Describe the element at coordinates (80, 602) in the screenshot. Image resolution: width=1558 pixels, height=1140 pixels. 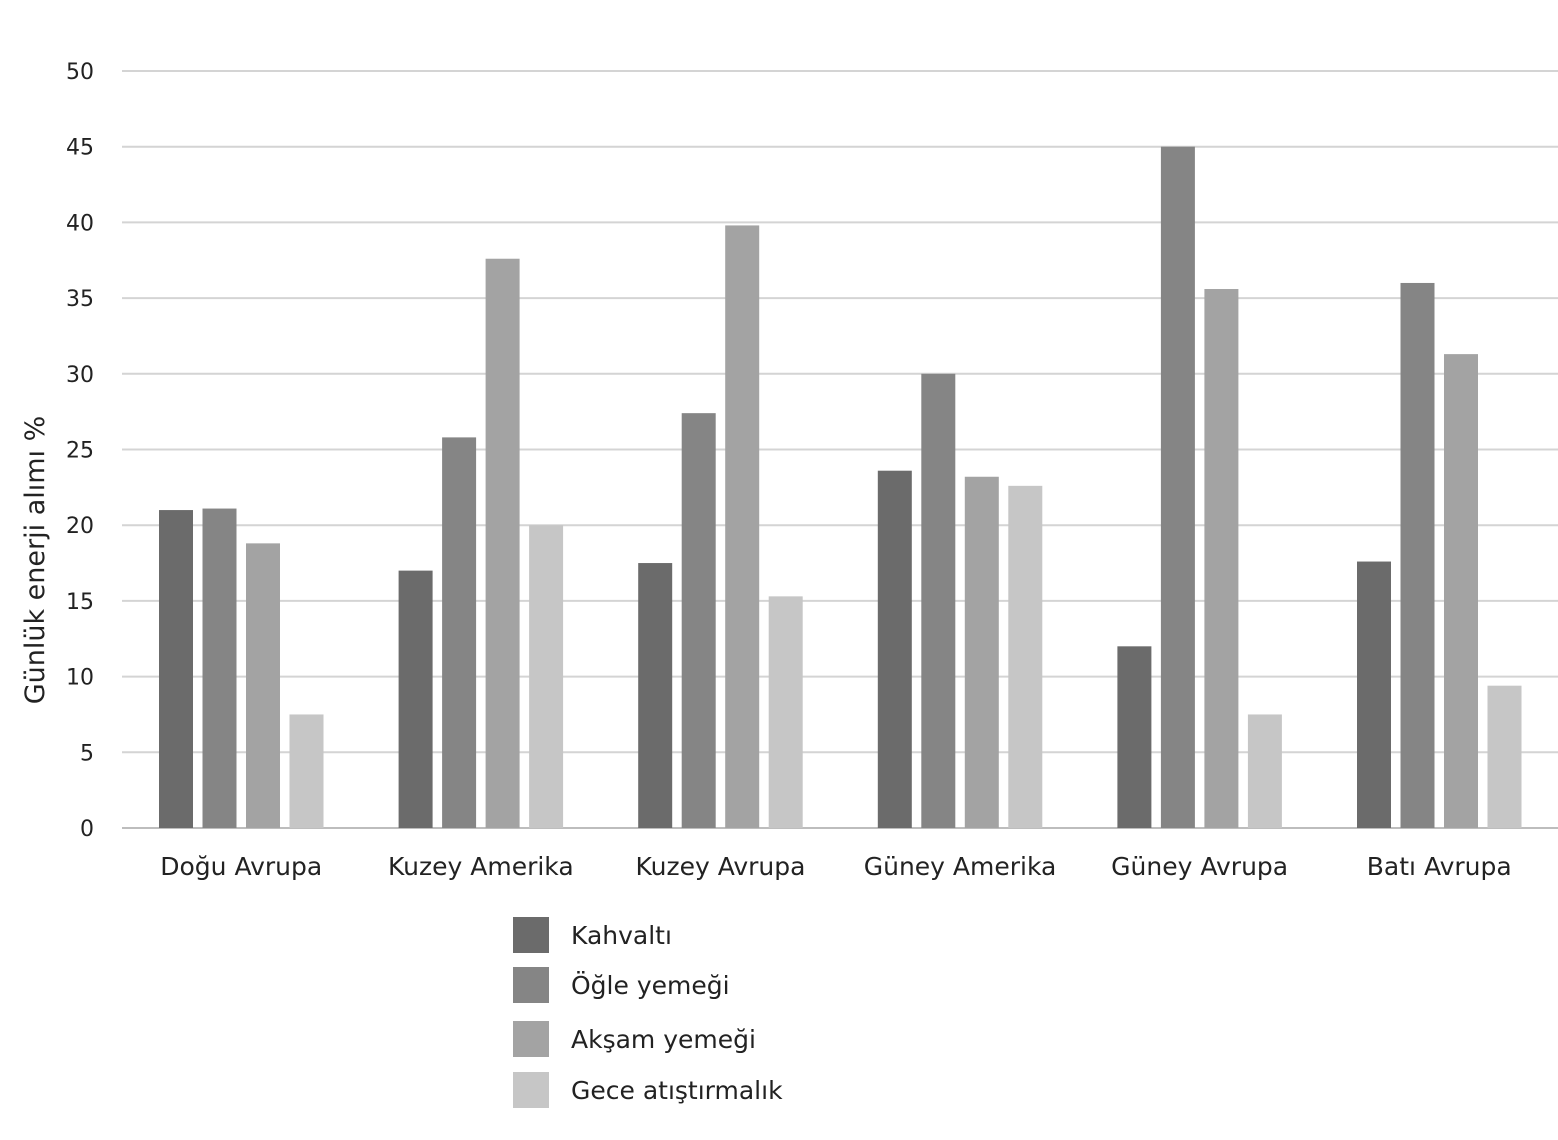
I see `y-tick-label: 15` at that location.